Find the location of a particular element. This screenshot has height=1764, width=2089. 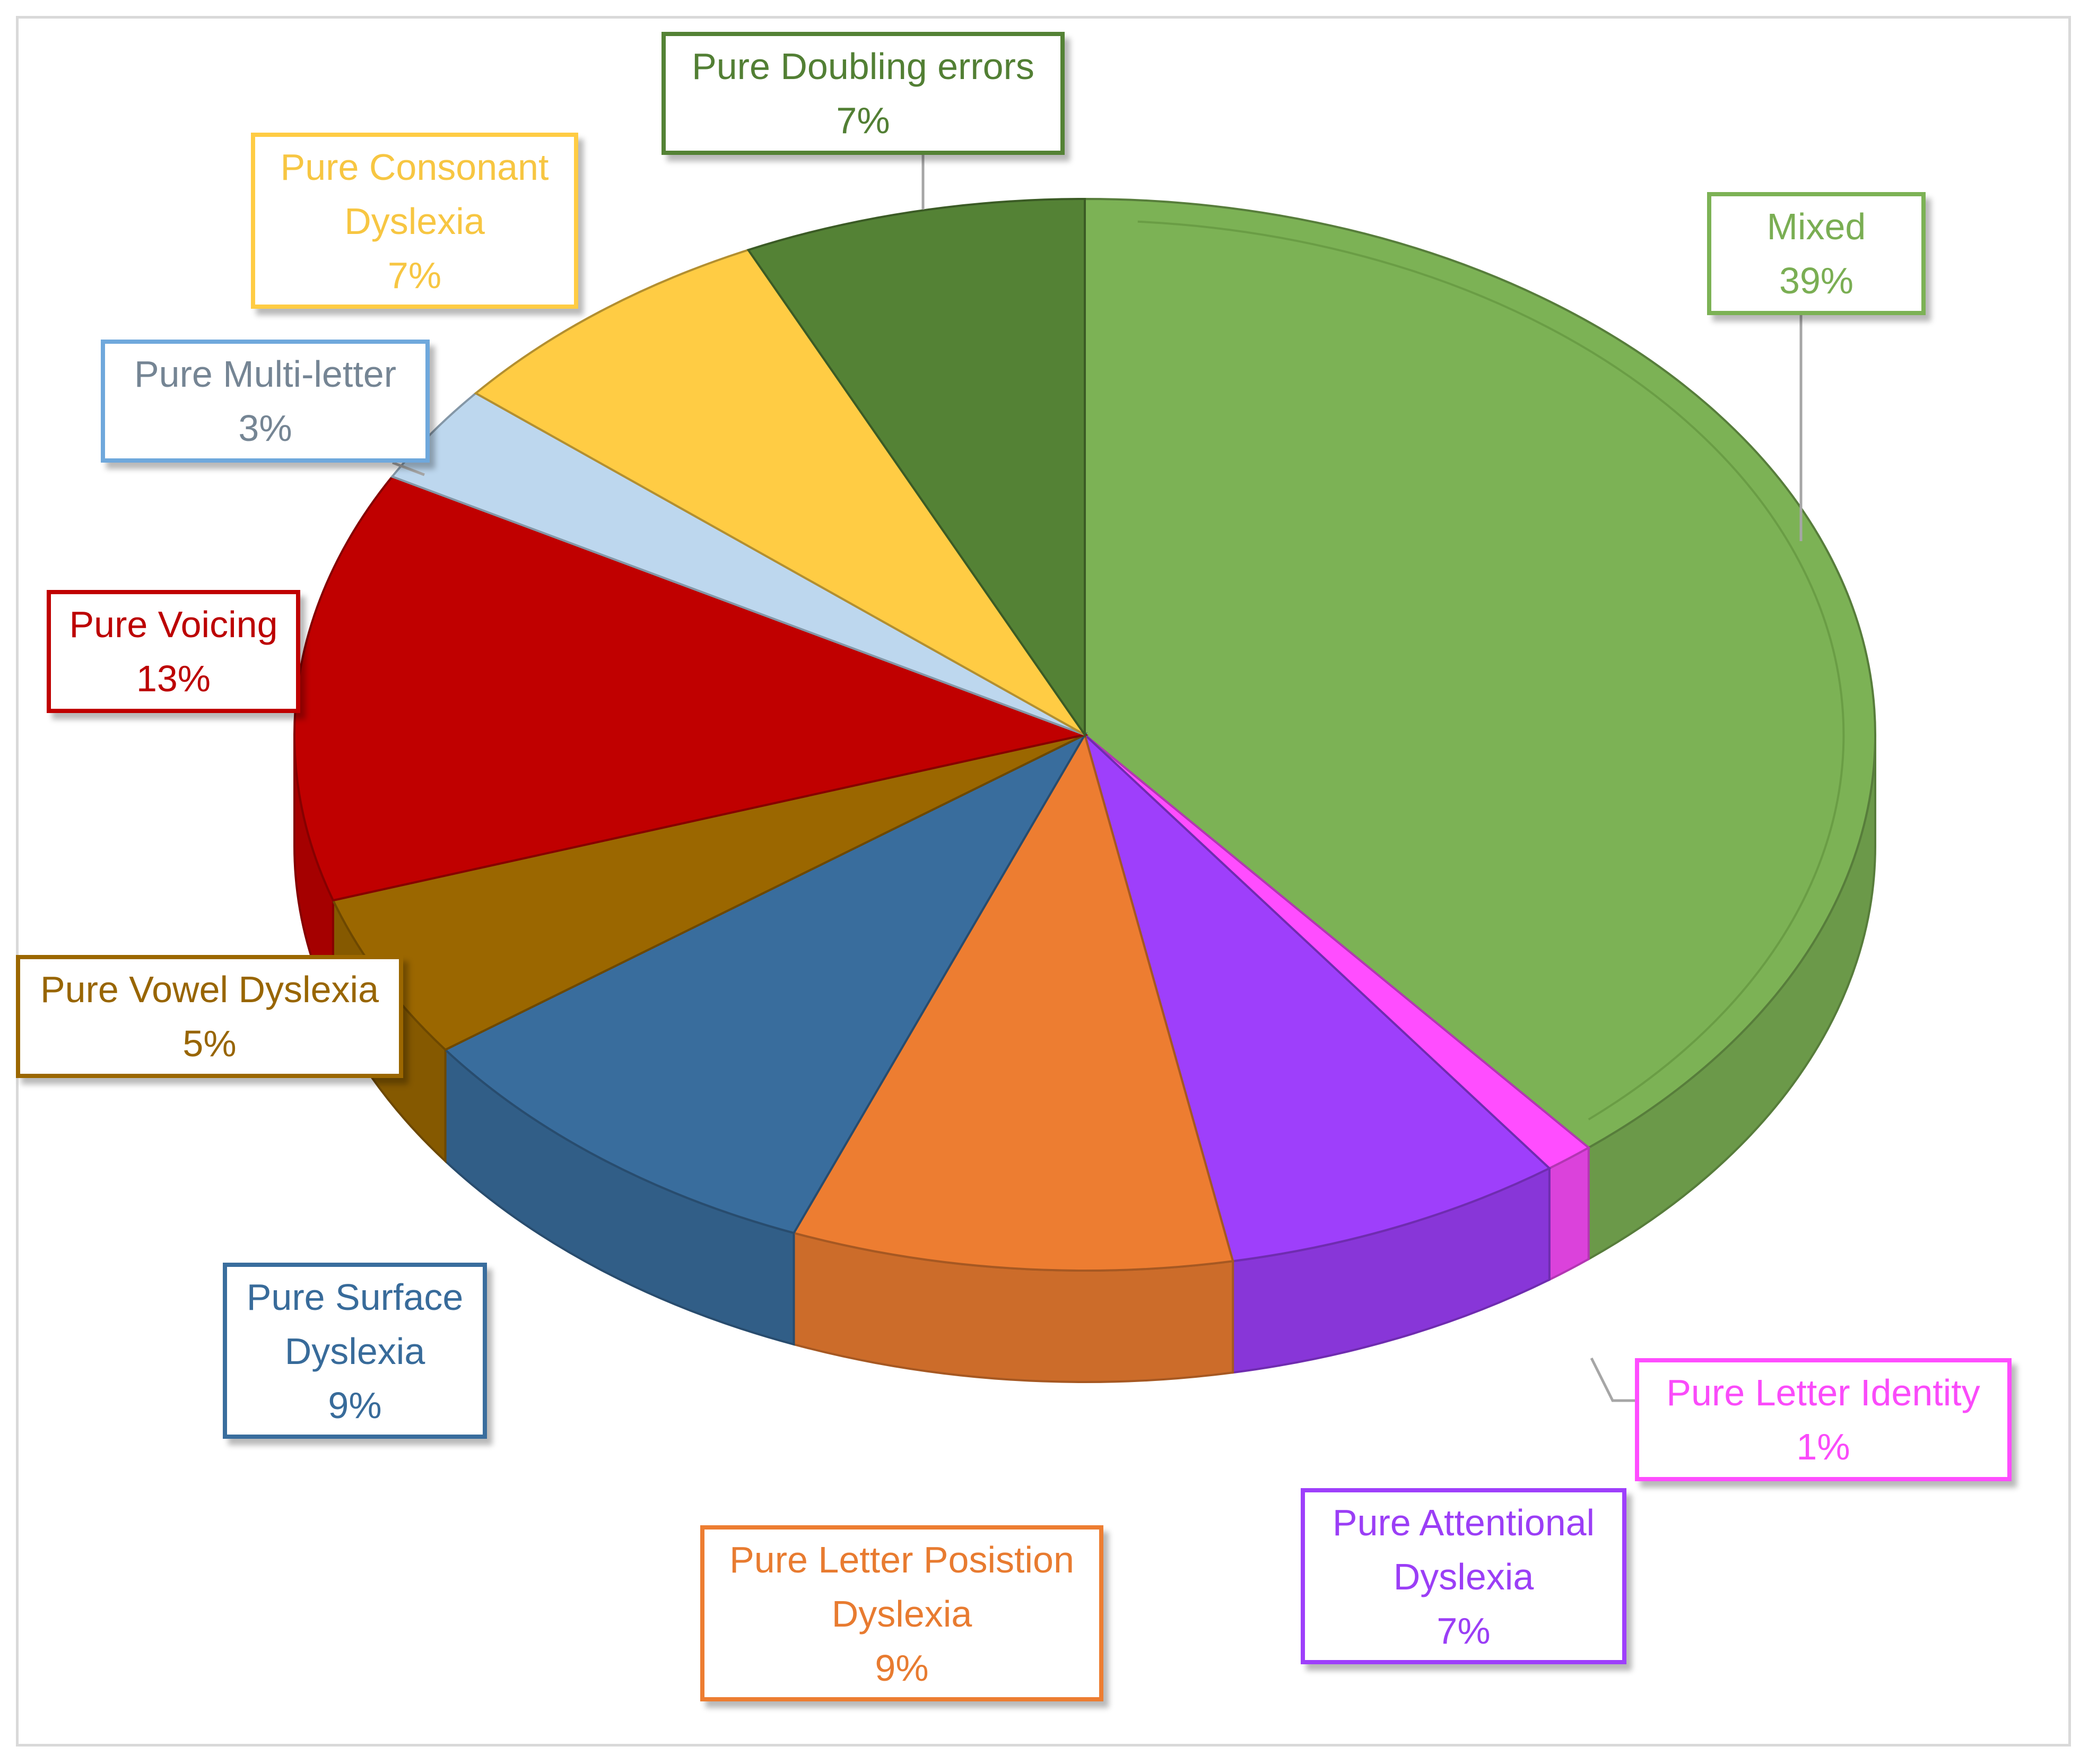

data-label-percent: 13% is located at coordinates (174, 679).